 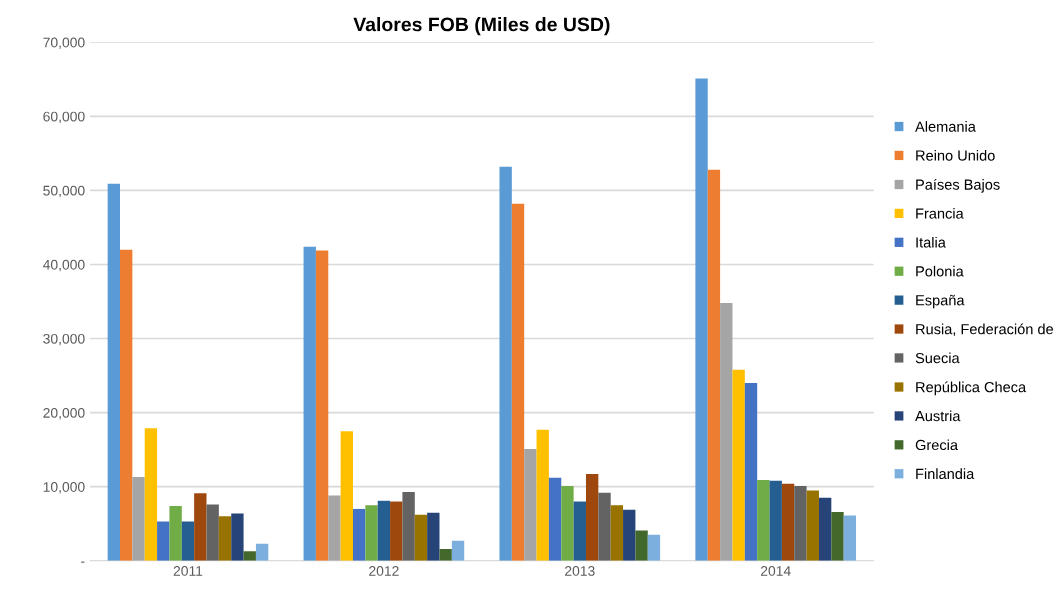 What do you see at coordinates (936, 445) in the screenshot?
I see `legend-label: Grecia` at bounding box center [936, 445].